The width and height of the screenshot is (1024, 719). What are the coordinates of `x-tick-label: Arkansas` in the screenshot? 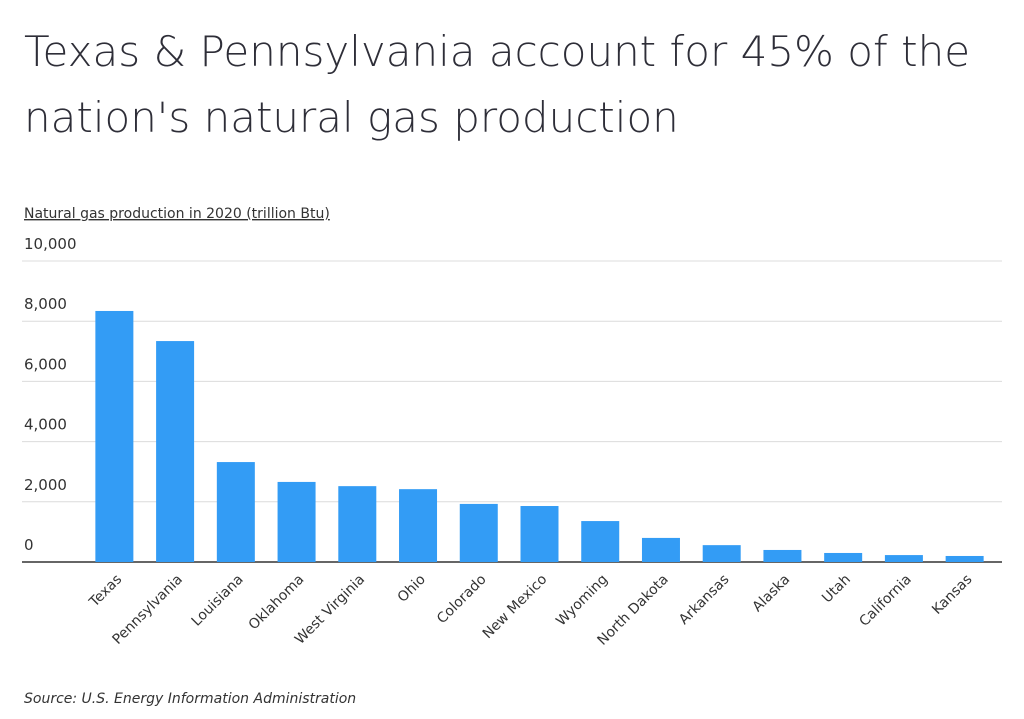 It's located at (704, 600).